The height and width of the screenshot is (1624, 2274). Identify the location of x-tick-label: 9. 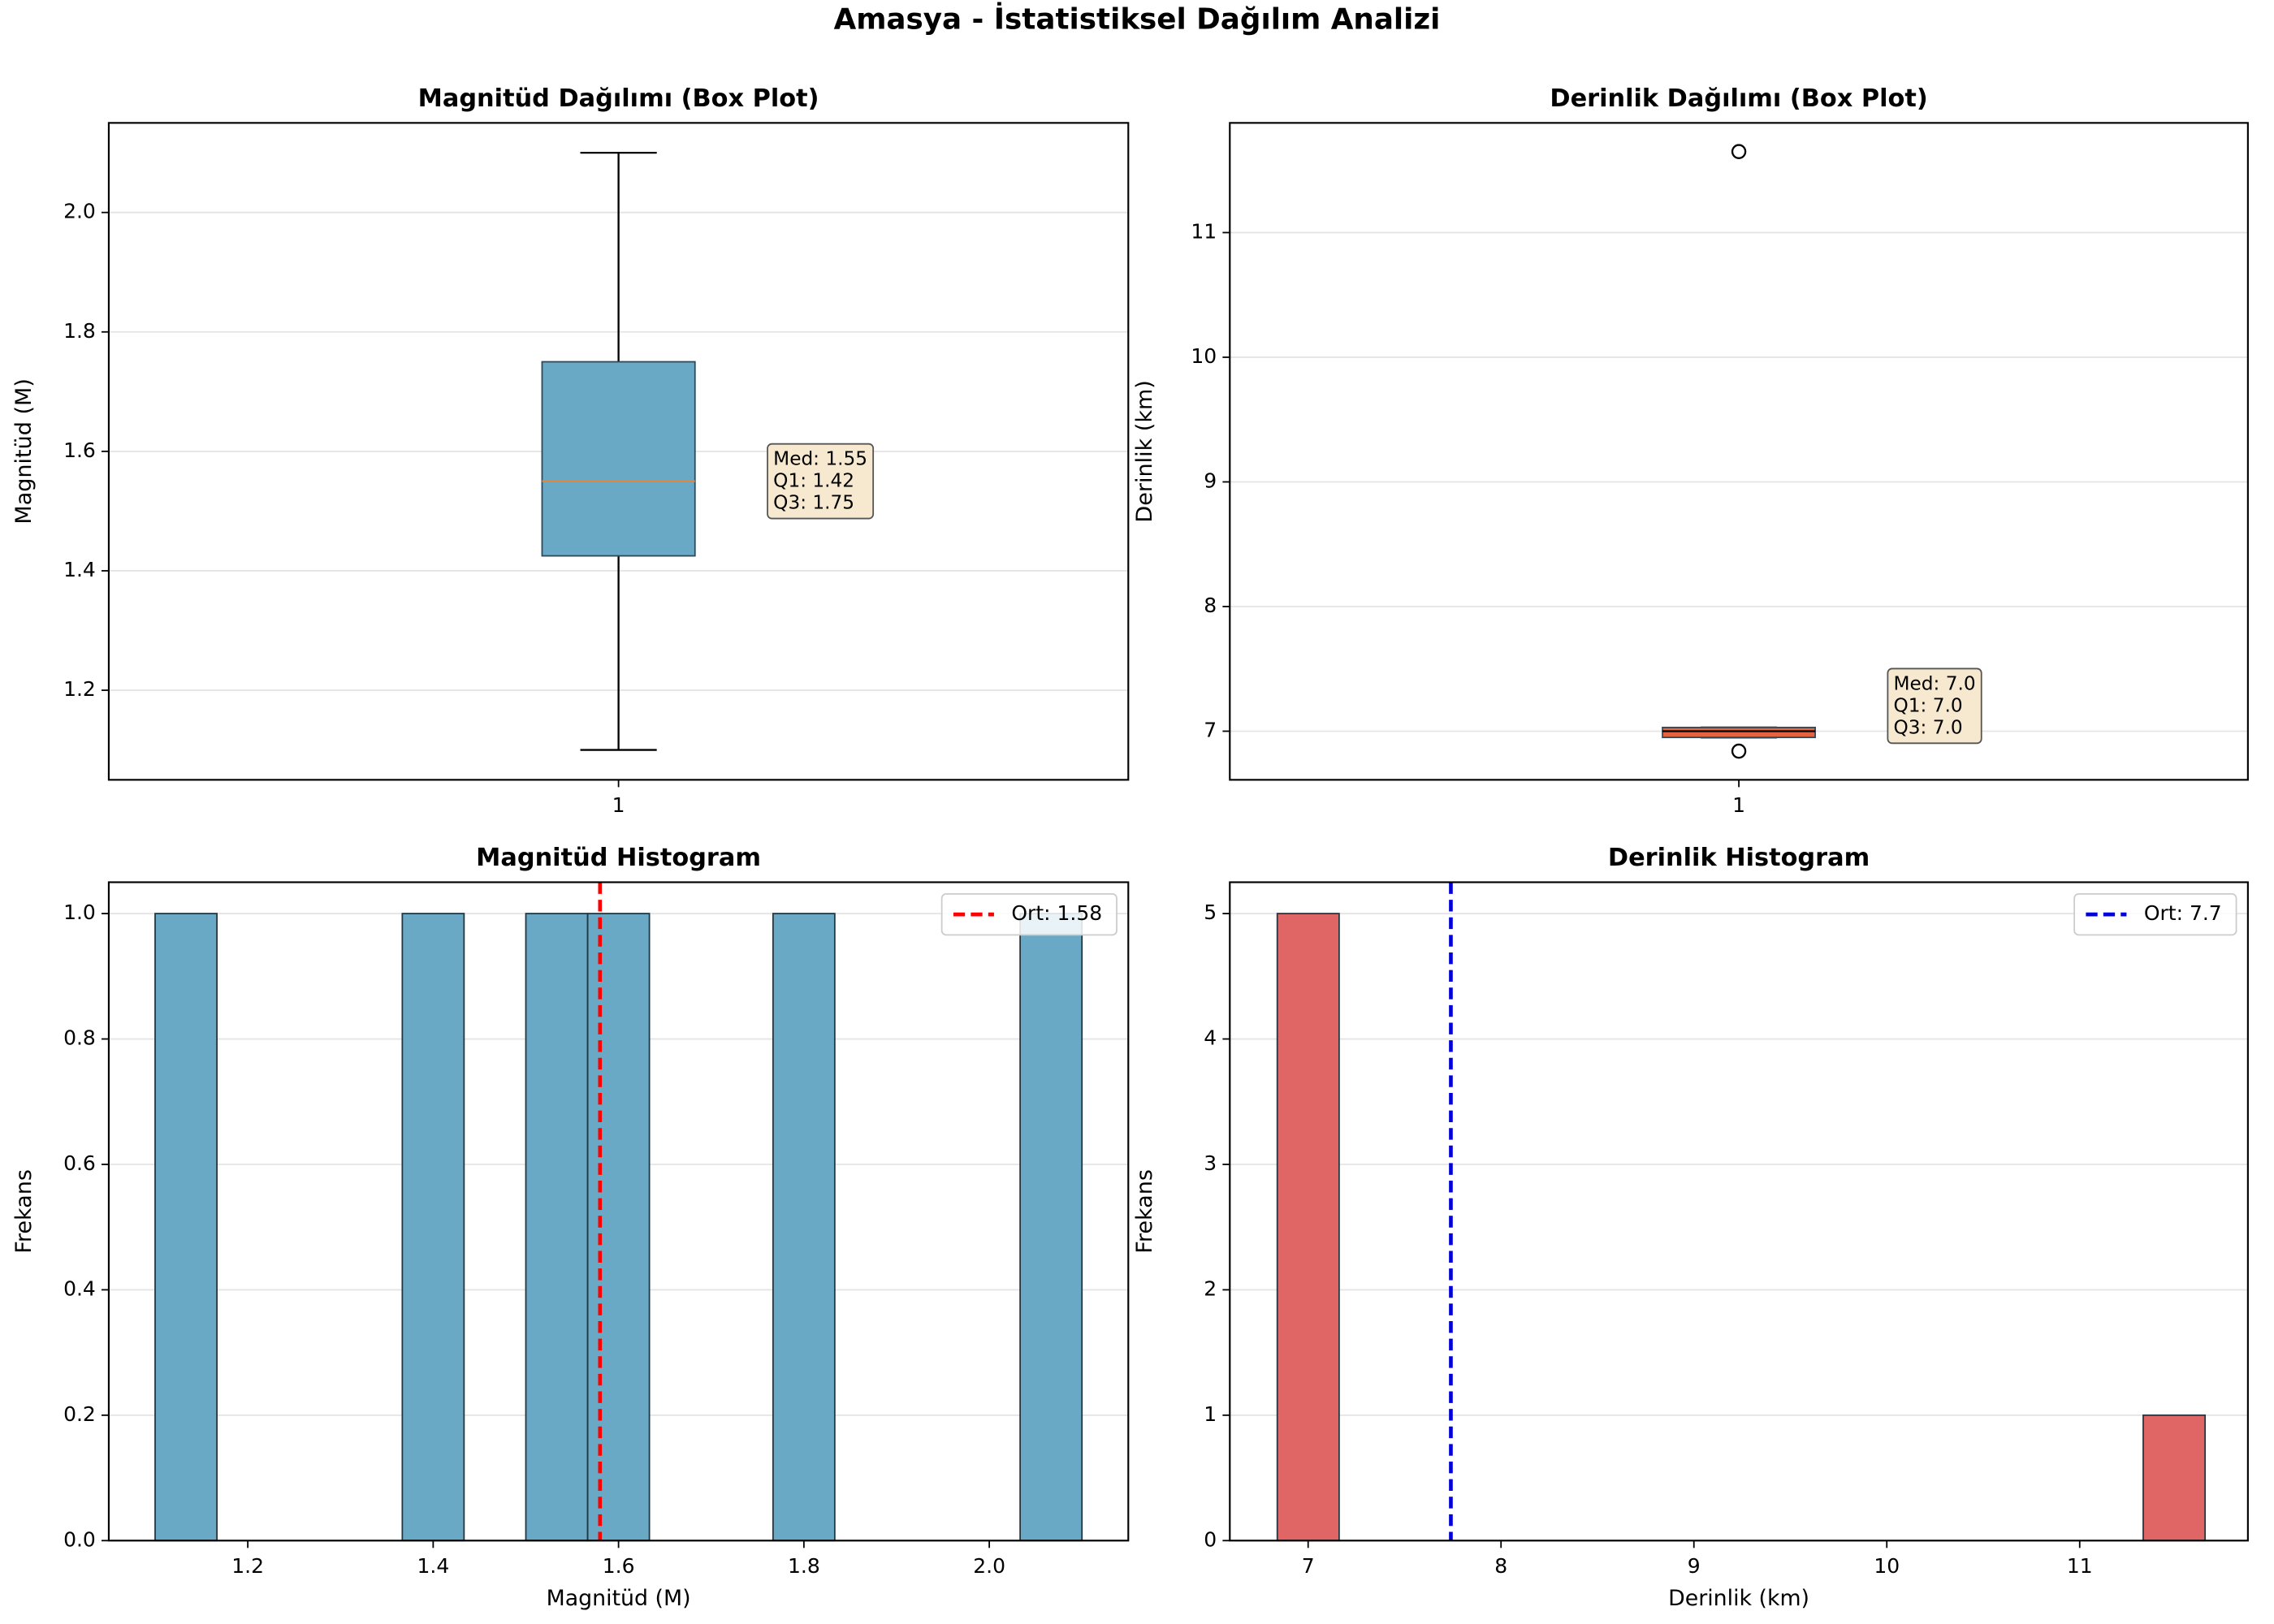
(1694, 1566).